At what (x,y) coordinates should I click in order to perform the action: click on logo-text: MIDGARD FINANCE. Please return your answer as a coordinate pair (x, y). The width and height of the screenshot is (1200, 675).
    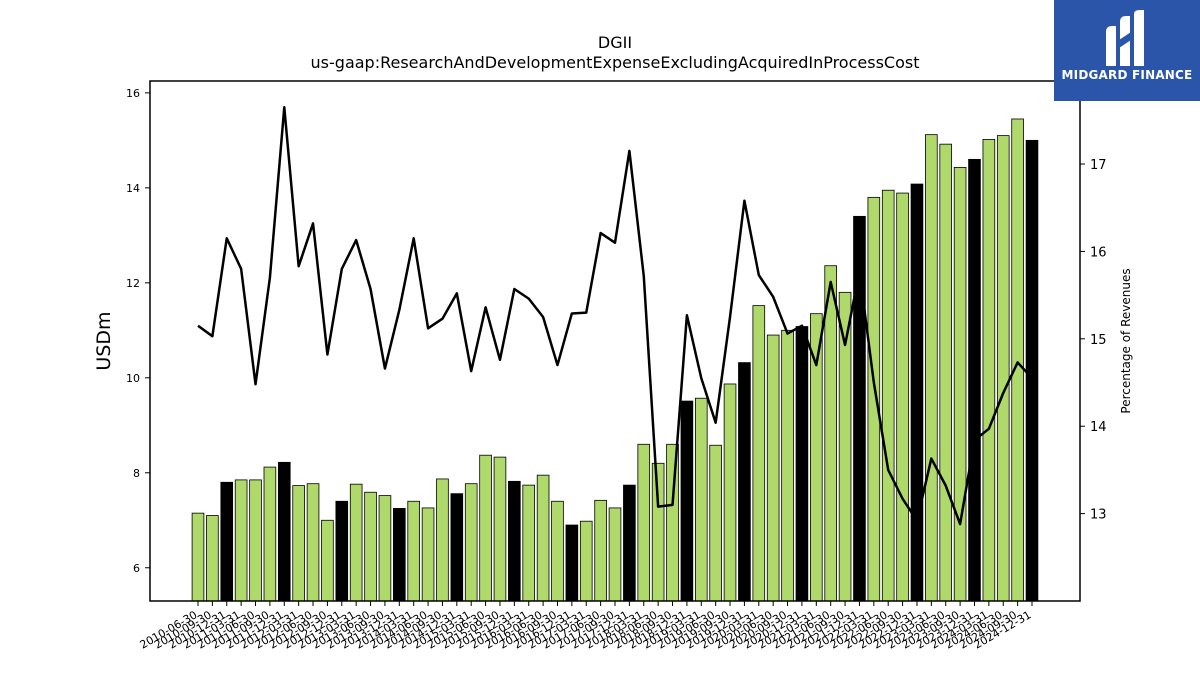
    Looking at the image, I should click on (1127, 75).